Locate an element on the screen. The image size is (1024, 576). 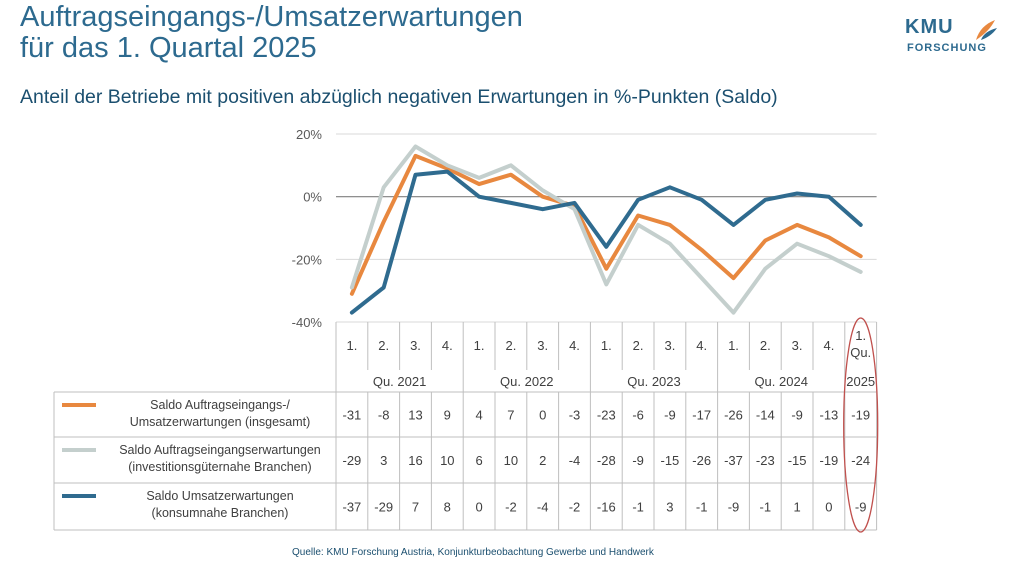
table-cell-value: 8 is located at coordinates (447, 507).